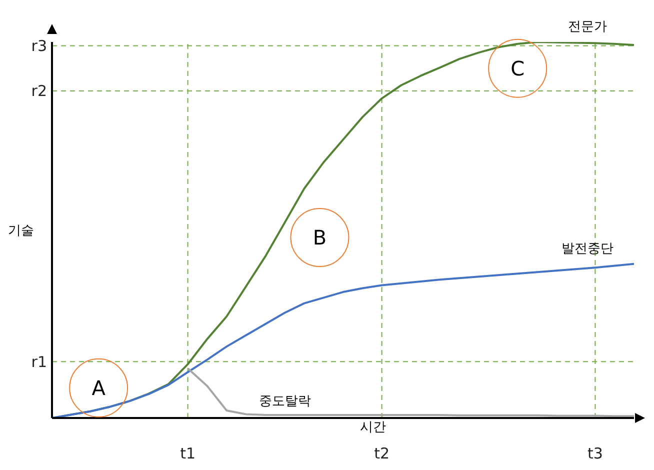 This screenshot has height=470, width=654. I want to click on x-tick-label: t2, so click(382, 453).